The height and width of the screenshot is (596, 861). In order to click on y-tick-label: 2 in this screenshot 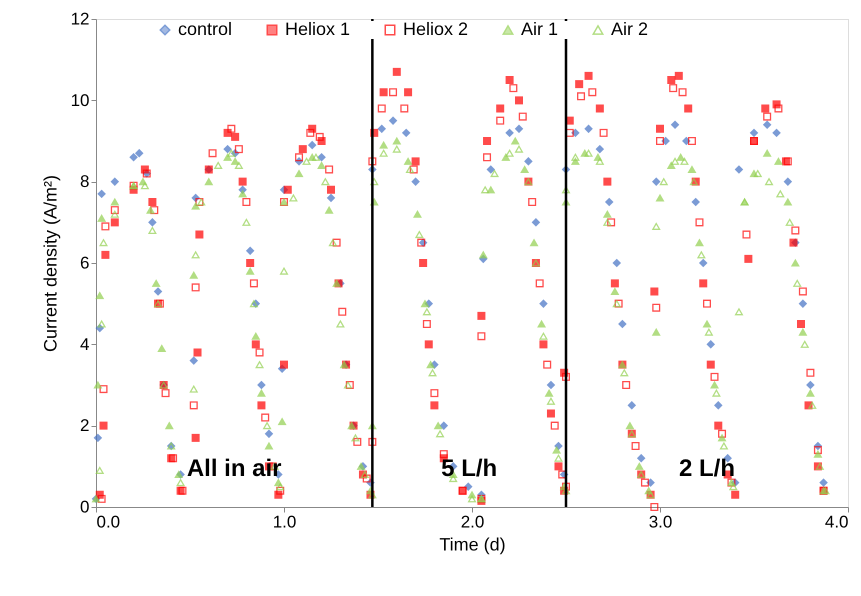, I will do `click(85, 426)`.